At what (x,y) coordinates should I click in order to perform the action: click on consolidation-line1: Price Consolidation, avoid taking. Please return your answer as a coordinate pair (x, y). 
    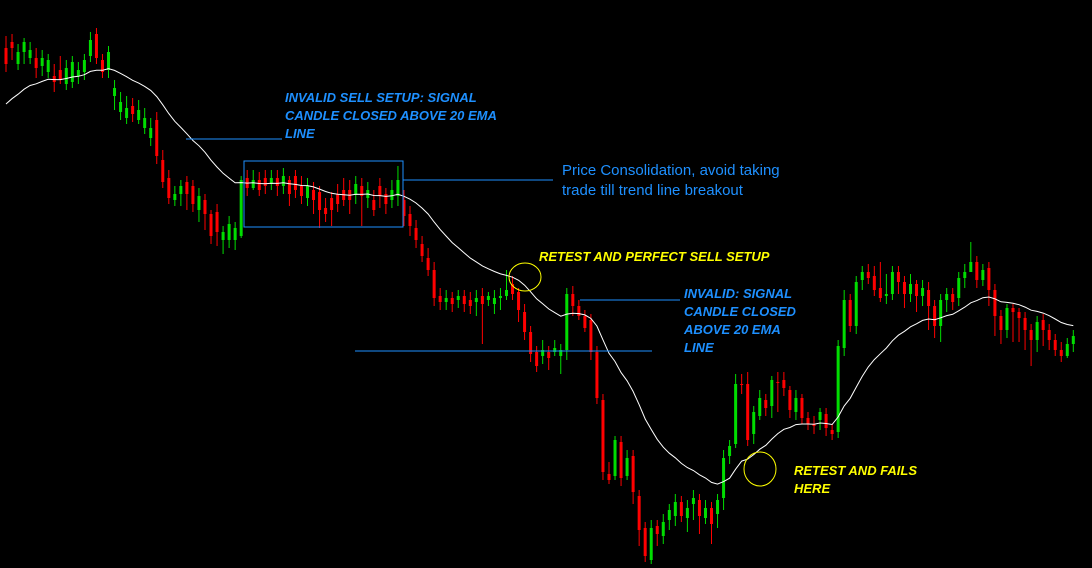
    Looking at the image, I should click on (671, 170).